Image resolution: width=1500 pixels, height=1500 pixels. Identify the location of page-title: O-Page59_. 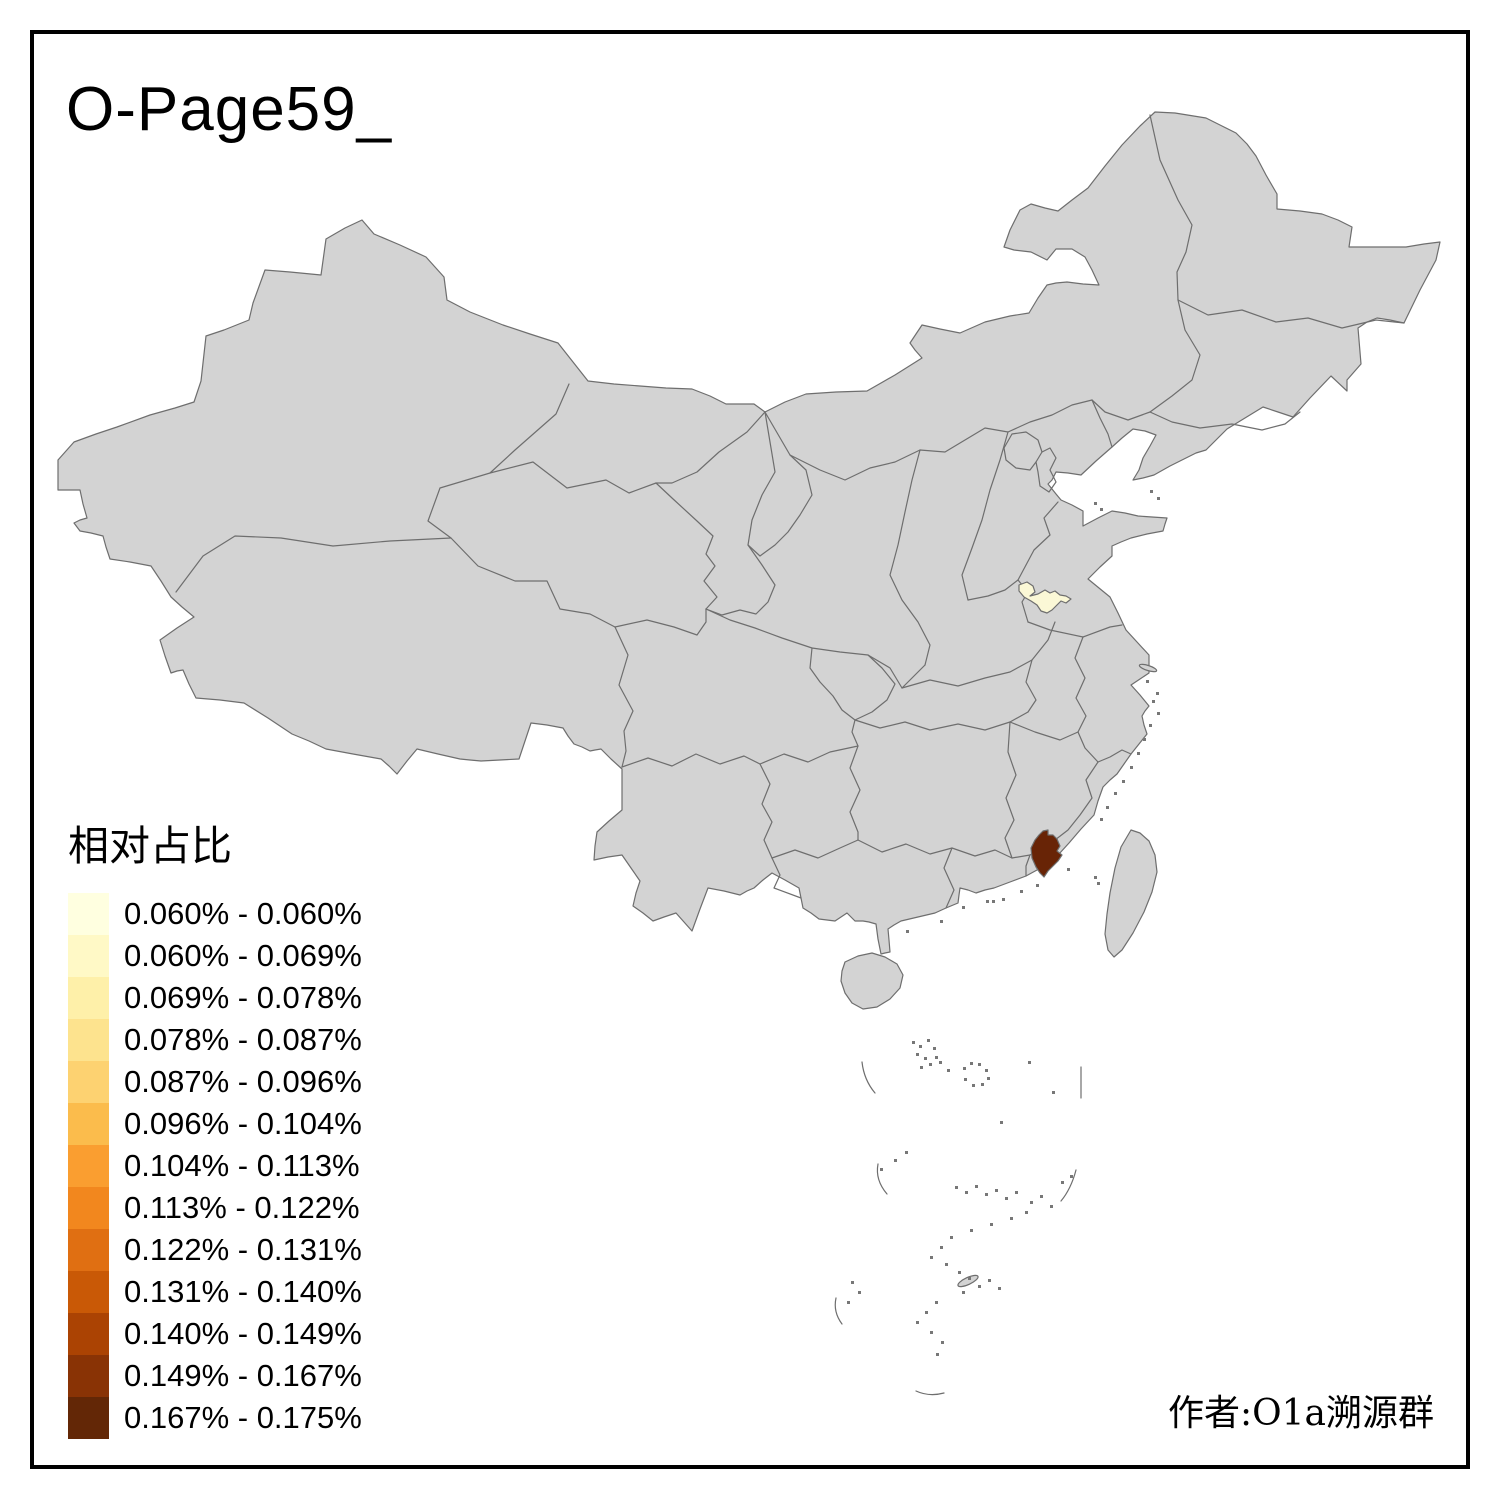
(229, 109).